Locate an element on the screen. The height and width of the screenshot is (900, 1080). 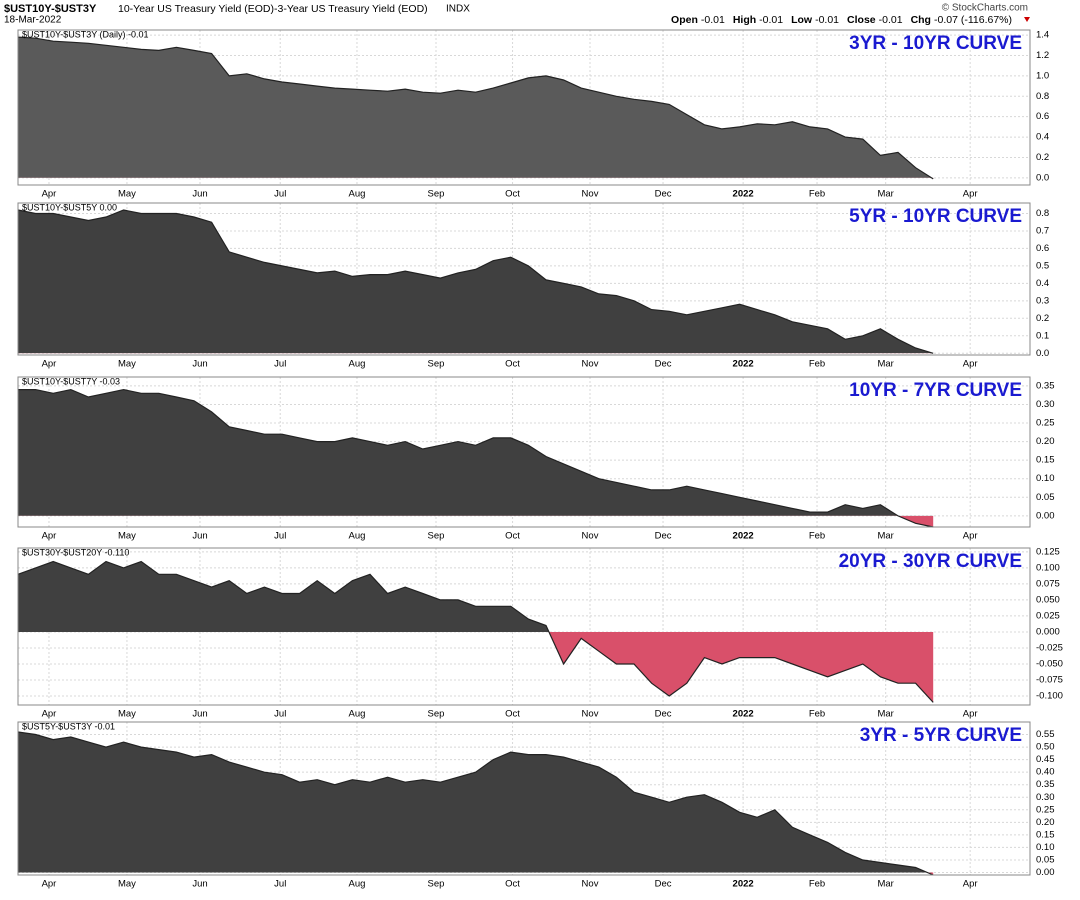
y-tick-label: 0.50 is located at coordinates (1045, 747).